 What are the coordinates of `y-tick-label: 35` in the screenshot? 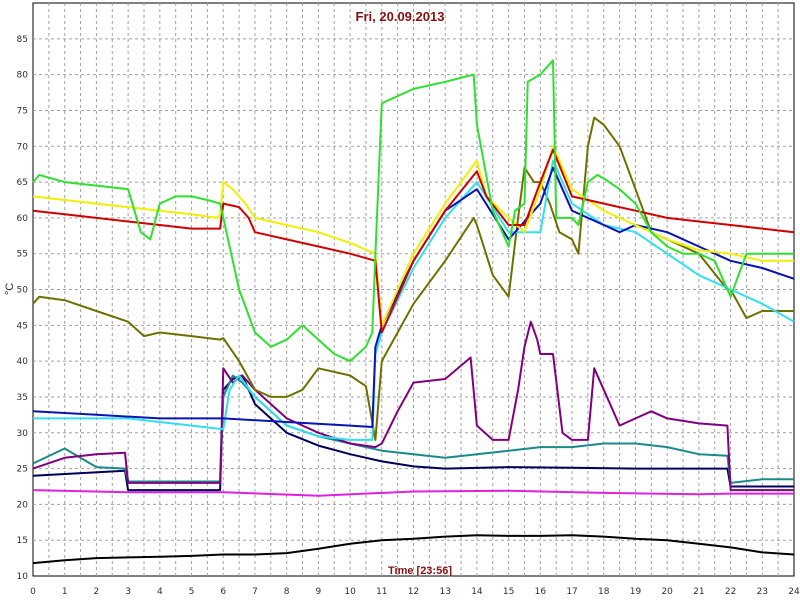 It's located at (22, 398).